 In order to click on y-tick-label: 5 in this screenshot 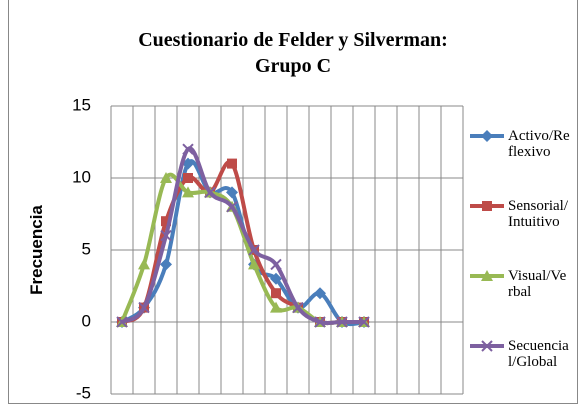, I will do `click(86, 248)`.